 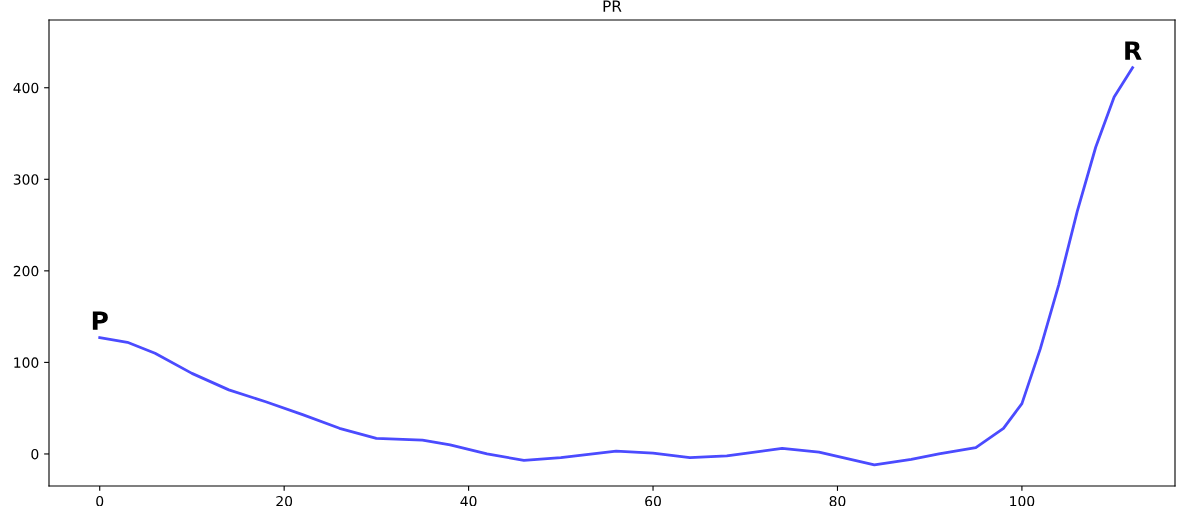 I want to click on y-tick-label: 300, so click(x=26, y=179).